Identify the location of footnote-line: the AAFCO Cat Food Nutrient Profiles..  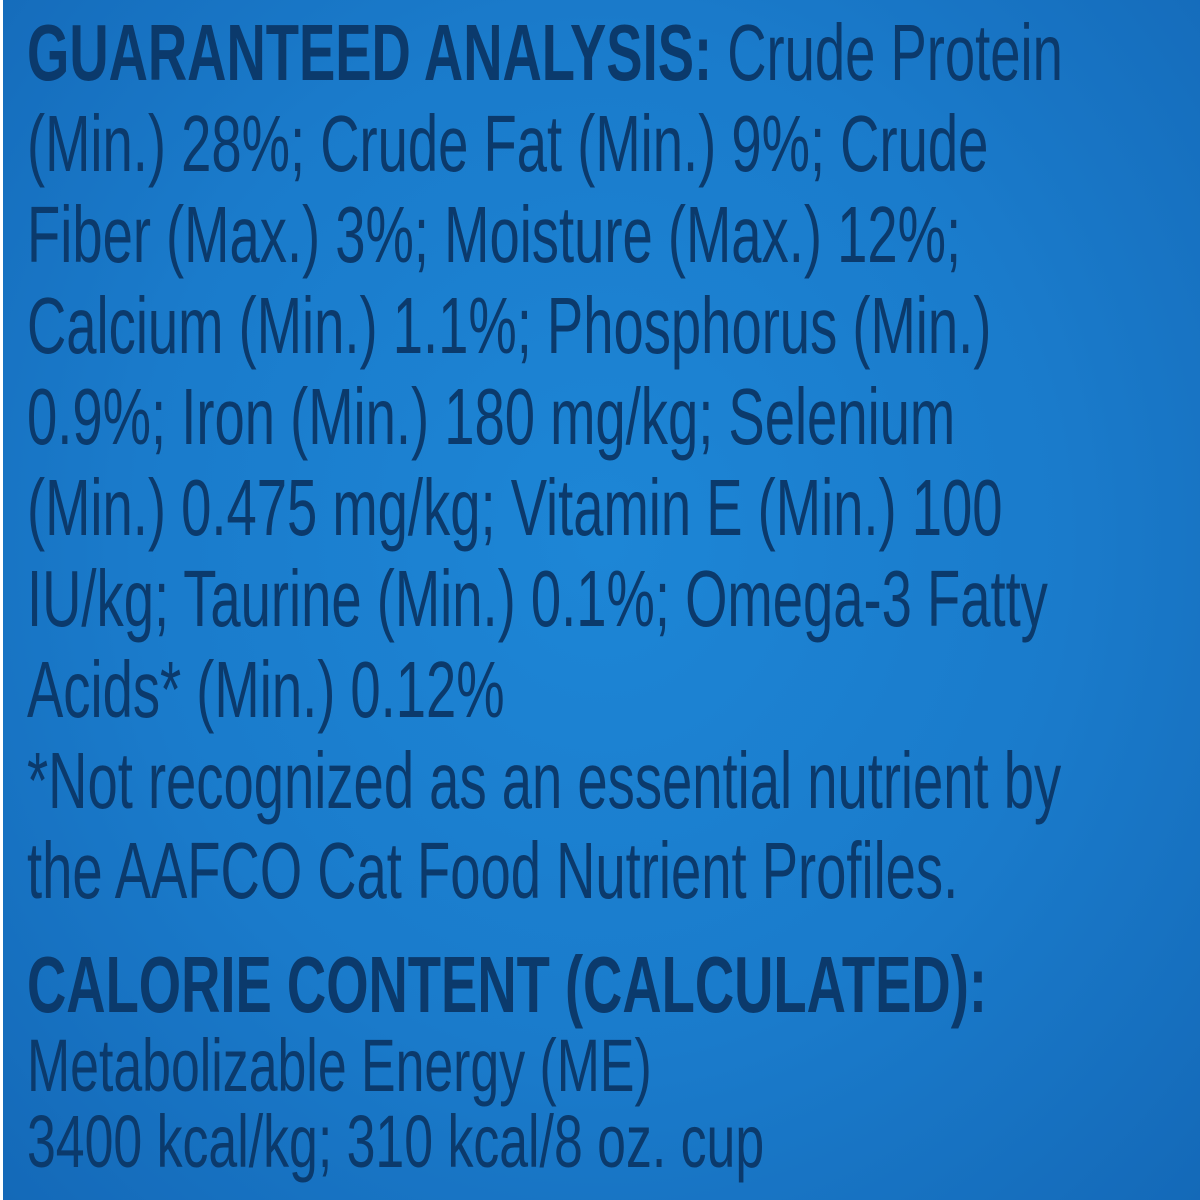
(493, 870).